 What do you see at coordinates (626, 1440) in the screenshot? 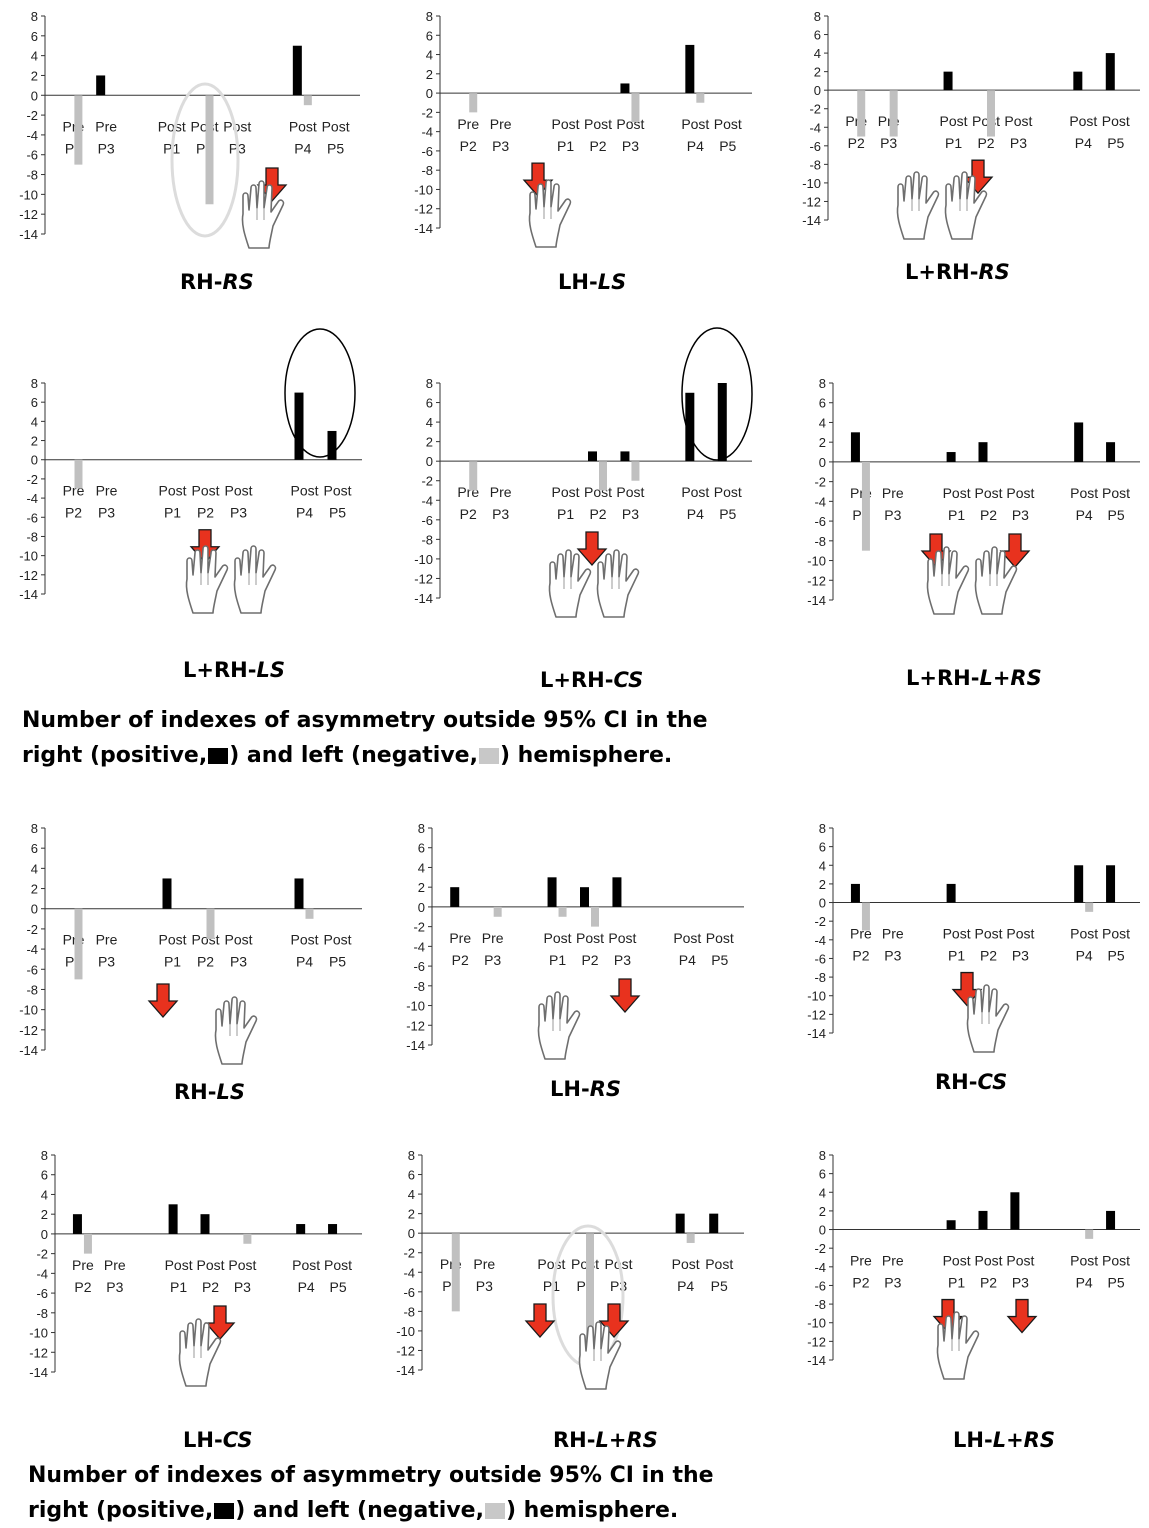
I see `panel-title-italic: L+RS` at bounding box center [626, 1440].